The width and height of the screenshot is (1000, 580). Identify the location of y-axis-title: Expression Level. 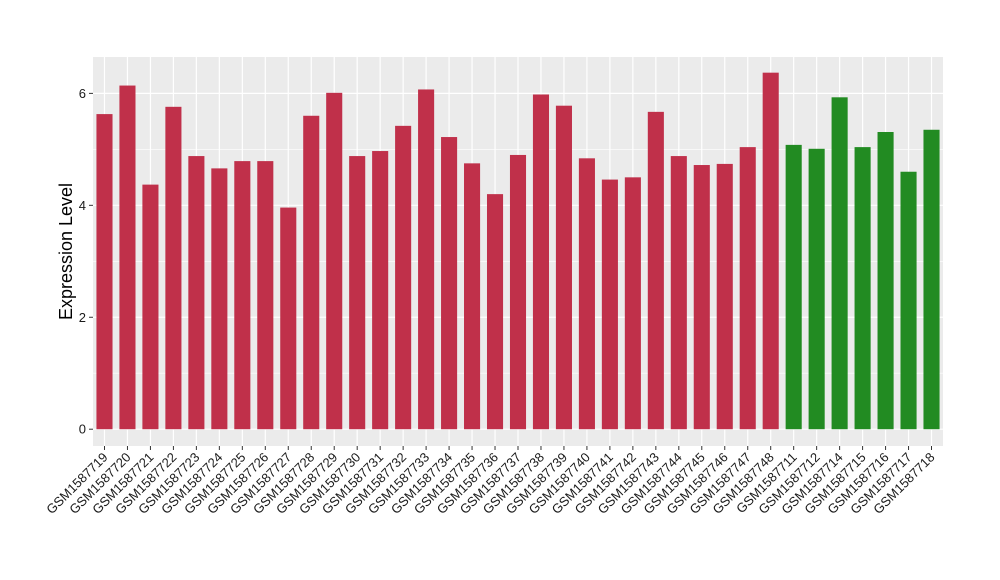
(66, 251).